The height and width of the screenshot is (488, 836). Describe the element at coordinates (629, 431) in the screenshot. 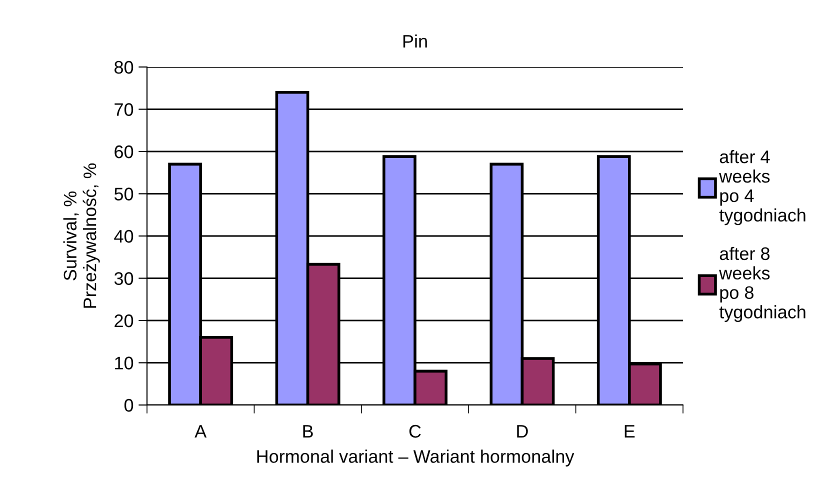

I see `x-tick-label: E` at that location.